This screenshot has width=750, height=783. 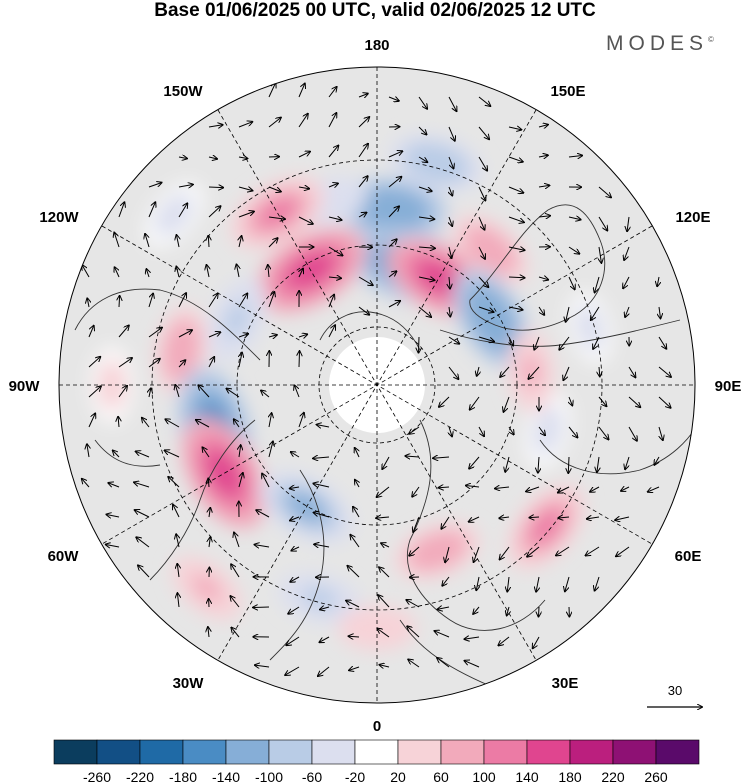 I want to click on colorbar-tick-label: 60, so click(x=441, y=776).